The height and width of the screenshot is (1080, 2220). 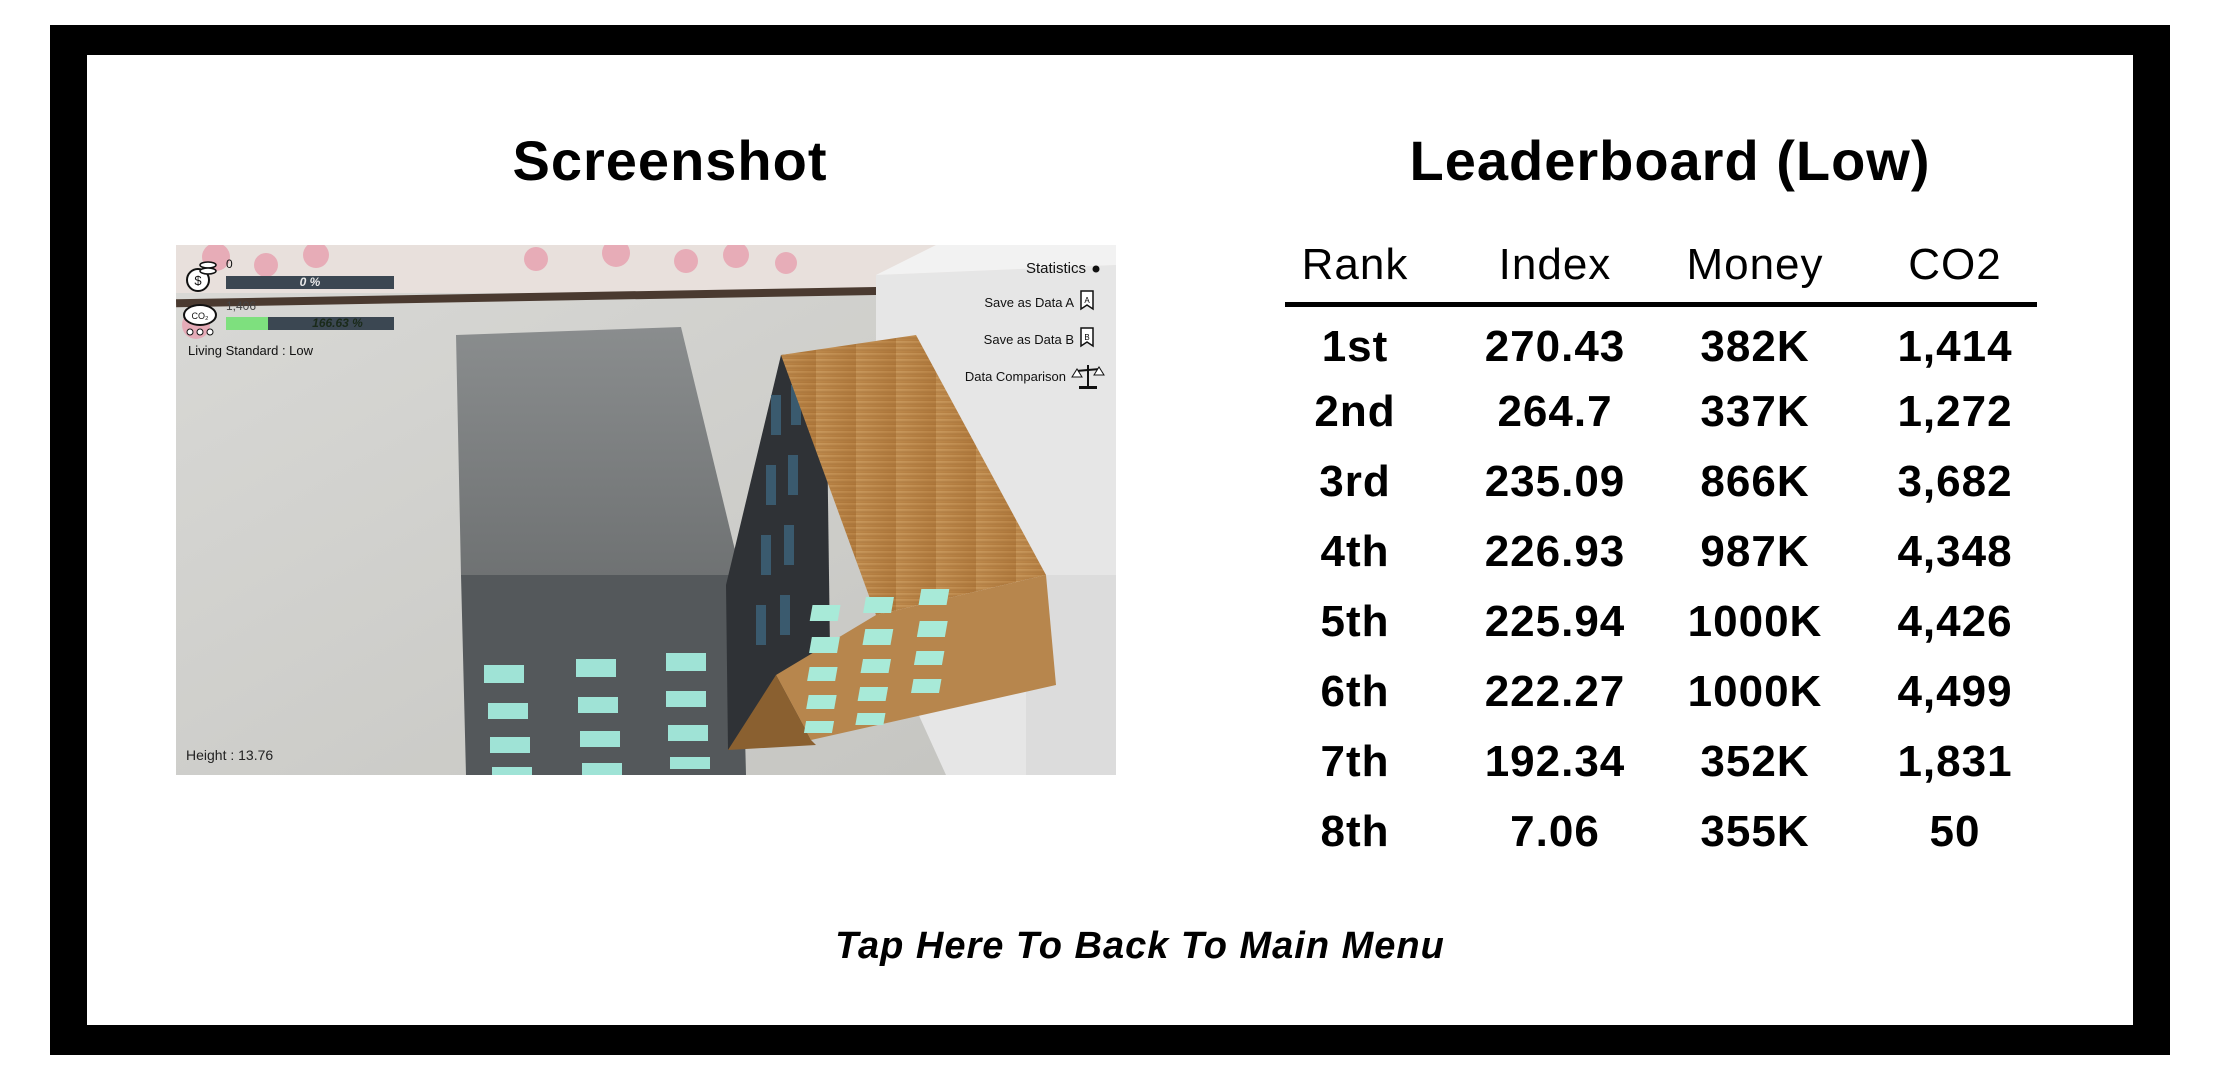 What do you see at coordinates (1029, 302) in the screenshot?
I see `save-as-data-a-button: Save as Data A` at bounding box center [1029, 302].